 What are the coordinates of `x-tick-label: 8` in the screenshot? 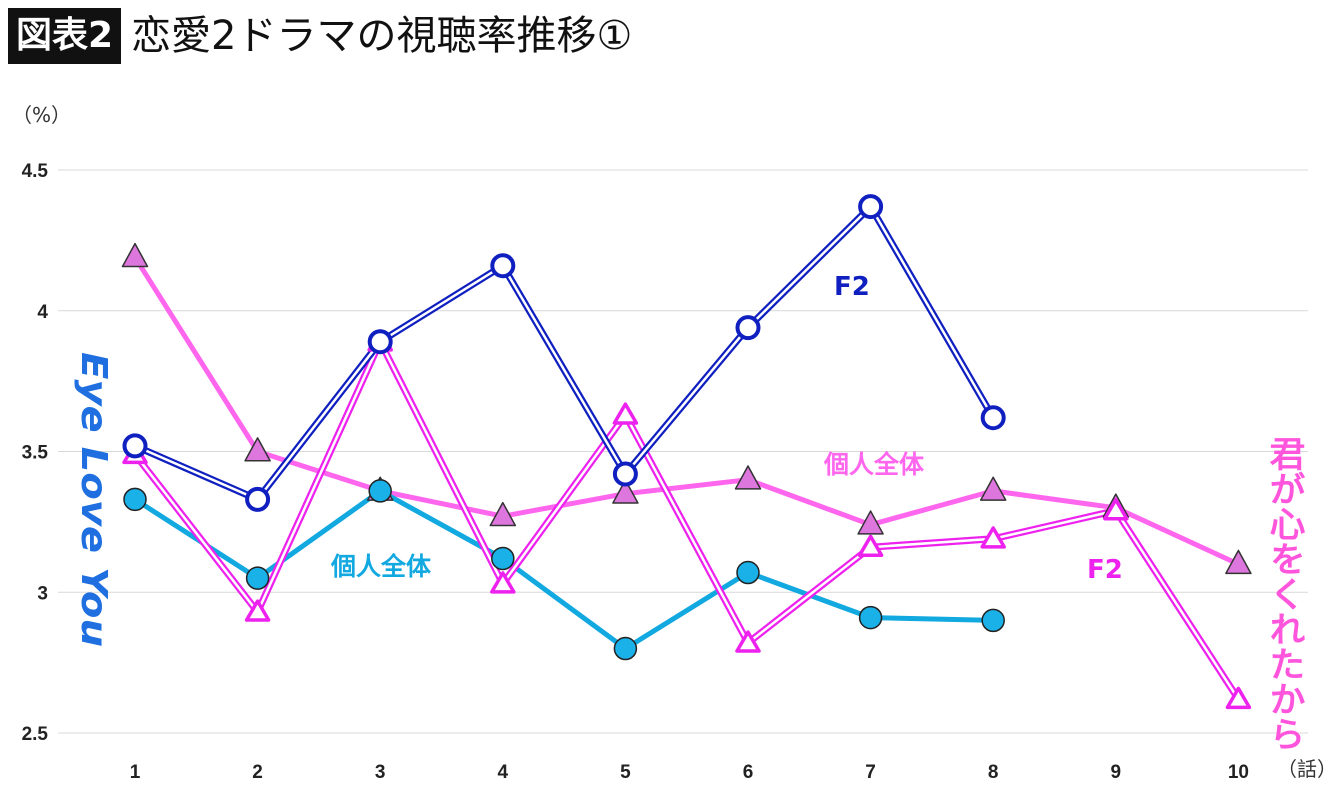 It's located at (993, 772).